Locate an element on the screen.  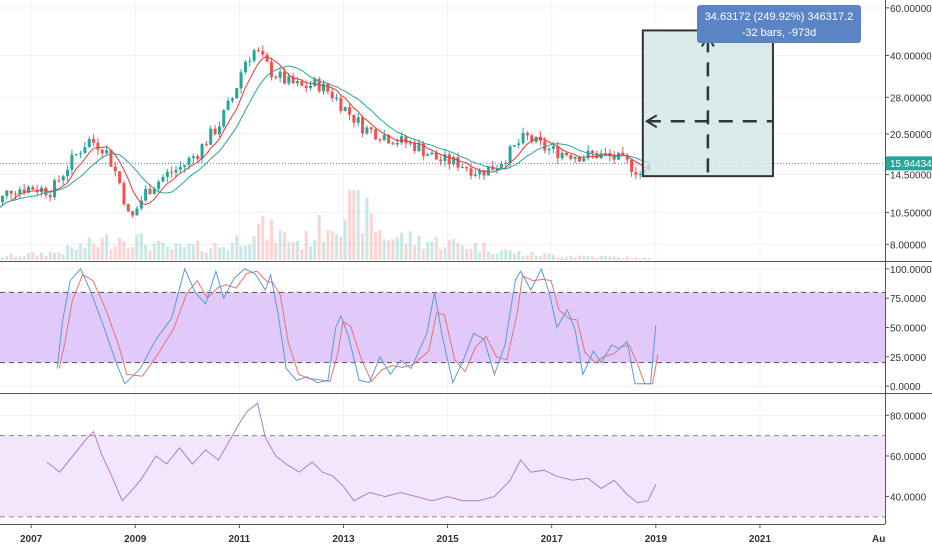
stochastic-axis: 100.0000 75.0000 50.0000 25.0000 0.0000 is located at coordinates (908, 329).